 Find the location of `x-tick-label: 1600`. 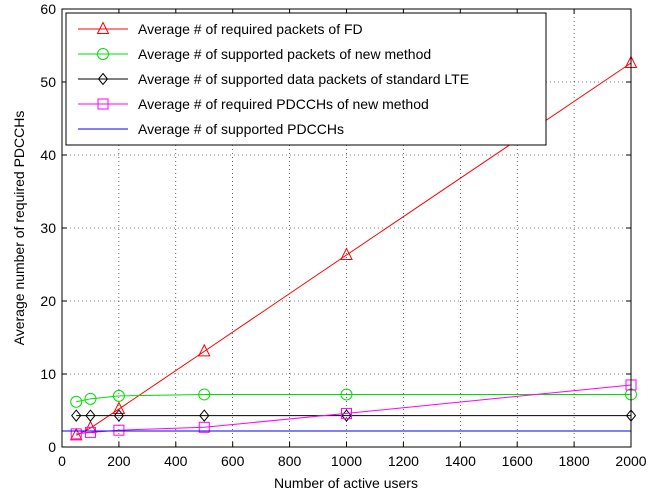

x-tick-label: 1600 is located at coordinates (517, 461).